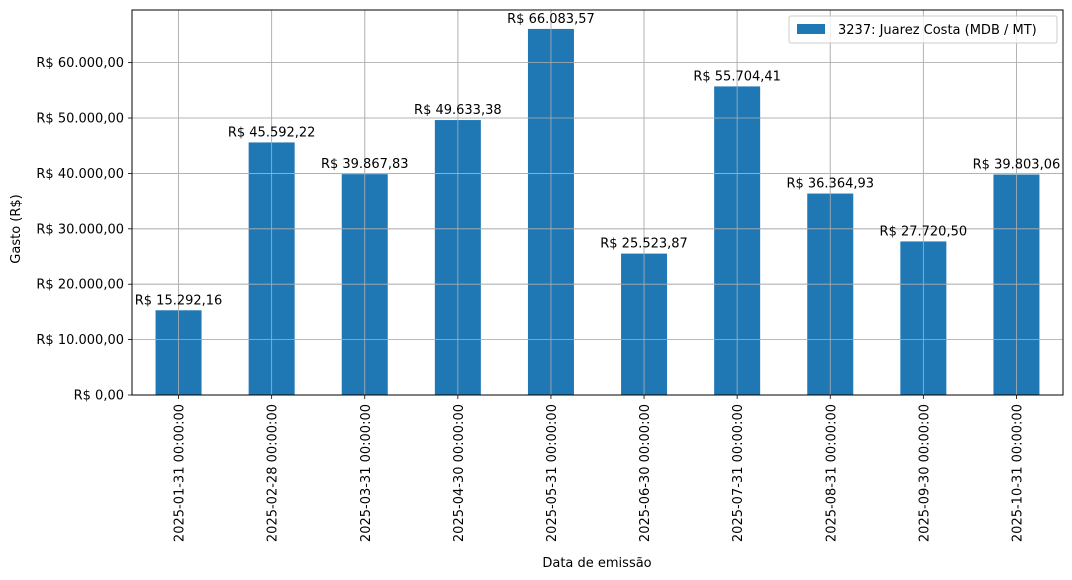 The height and width of the screenshot is (580, 1072). Describe the element at coordinates (830, 184) in the screenshot. I see `bar-value-label: R$ 36.364,93` at that location.